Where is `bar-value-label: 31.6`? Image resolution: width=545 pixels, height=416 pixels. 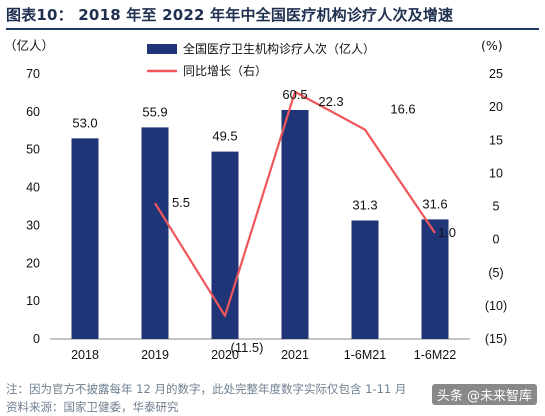 bar-value-label: 31.6 is located at coordinates (434, 203).